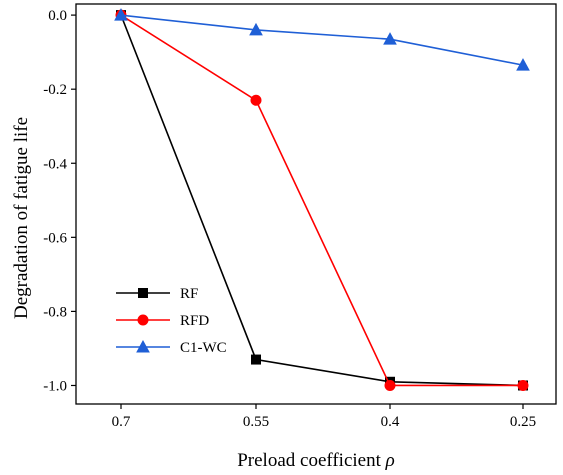 This screenshot has width=563, height=475. I want to click on legend-label: C1-WC, so click(203, 348).